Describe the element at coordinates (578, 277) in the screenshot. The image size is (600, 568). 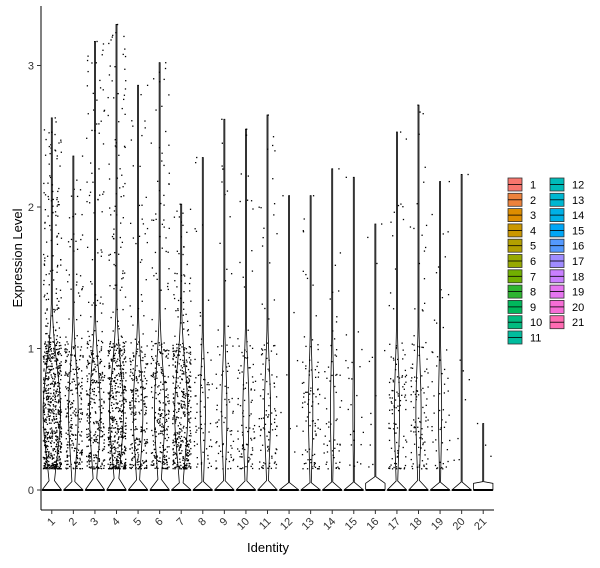
I see `legend-label-18: 18` at that location.